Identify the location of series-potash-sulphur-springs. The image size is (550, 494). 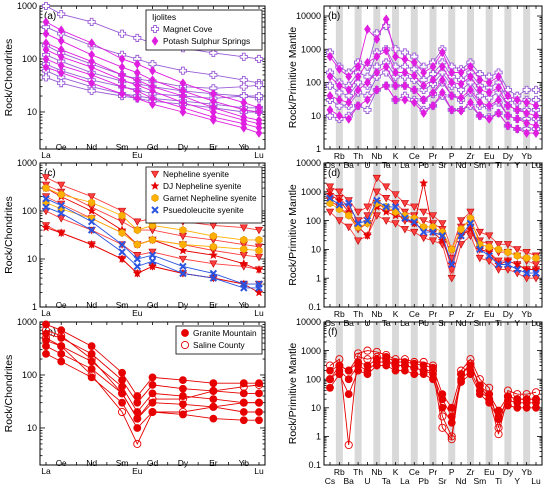
(152, 77).